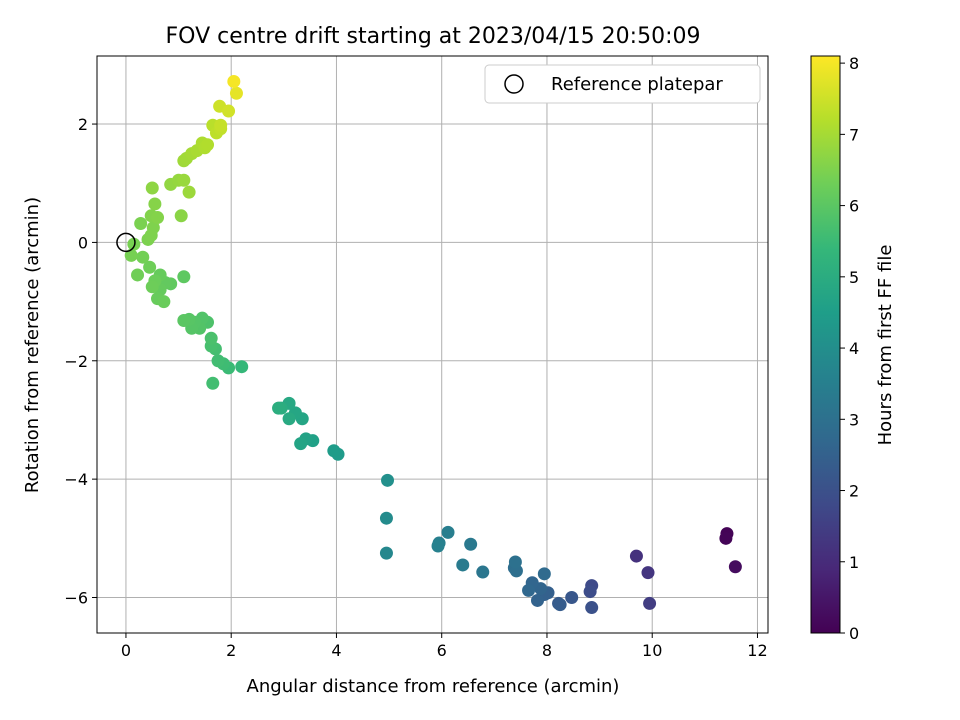 This screenshot has height=720, width=960. What do you see at coordinates (854, 633) in the screenshot?
I see `colorbar-tick-label: 0` at bounding box center [854, 633].